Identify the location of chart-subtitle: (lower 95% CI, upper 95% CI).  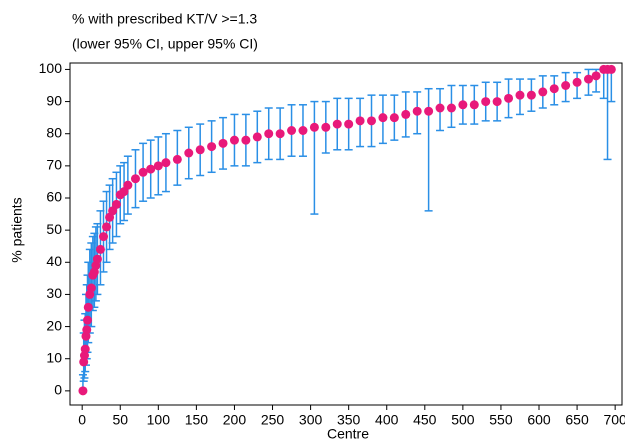
(165, 44).